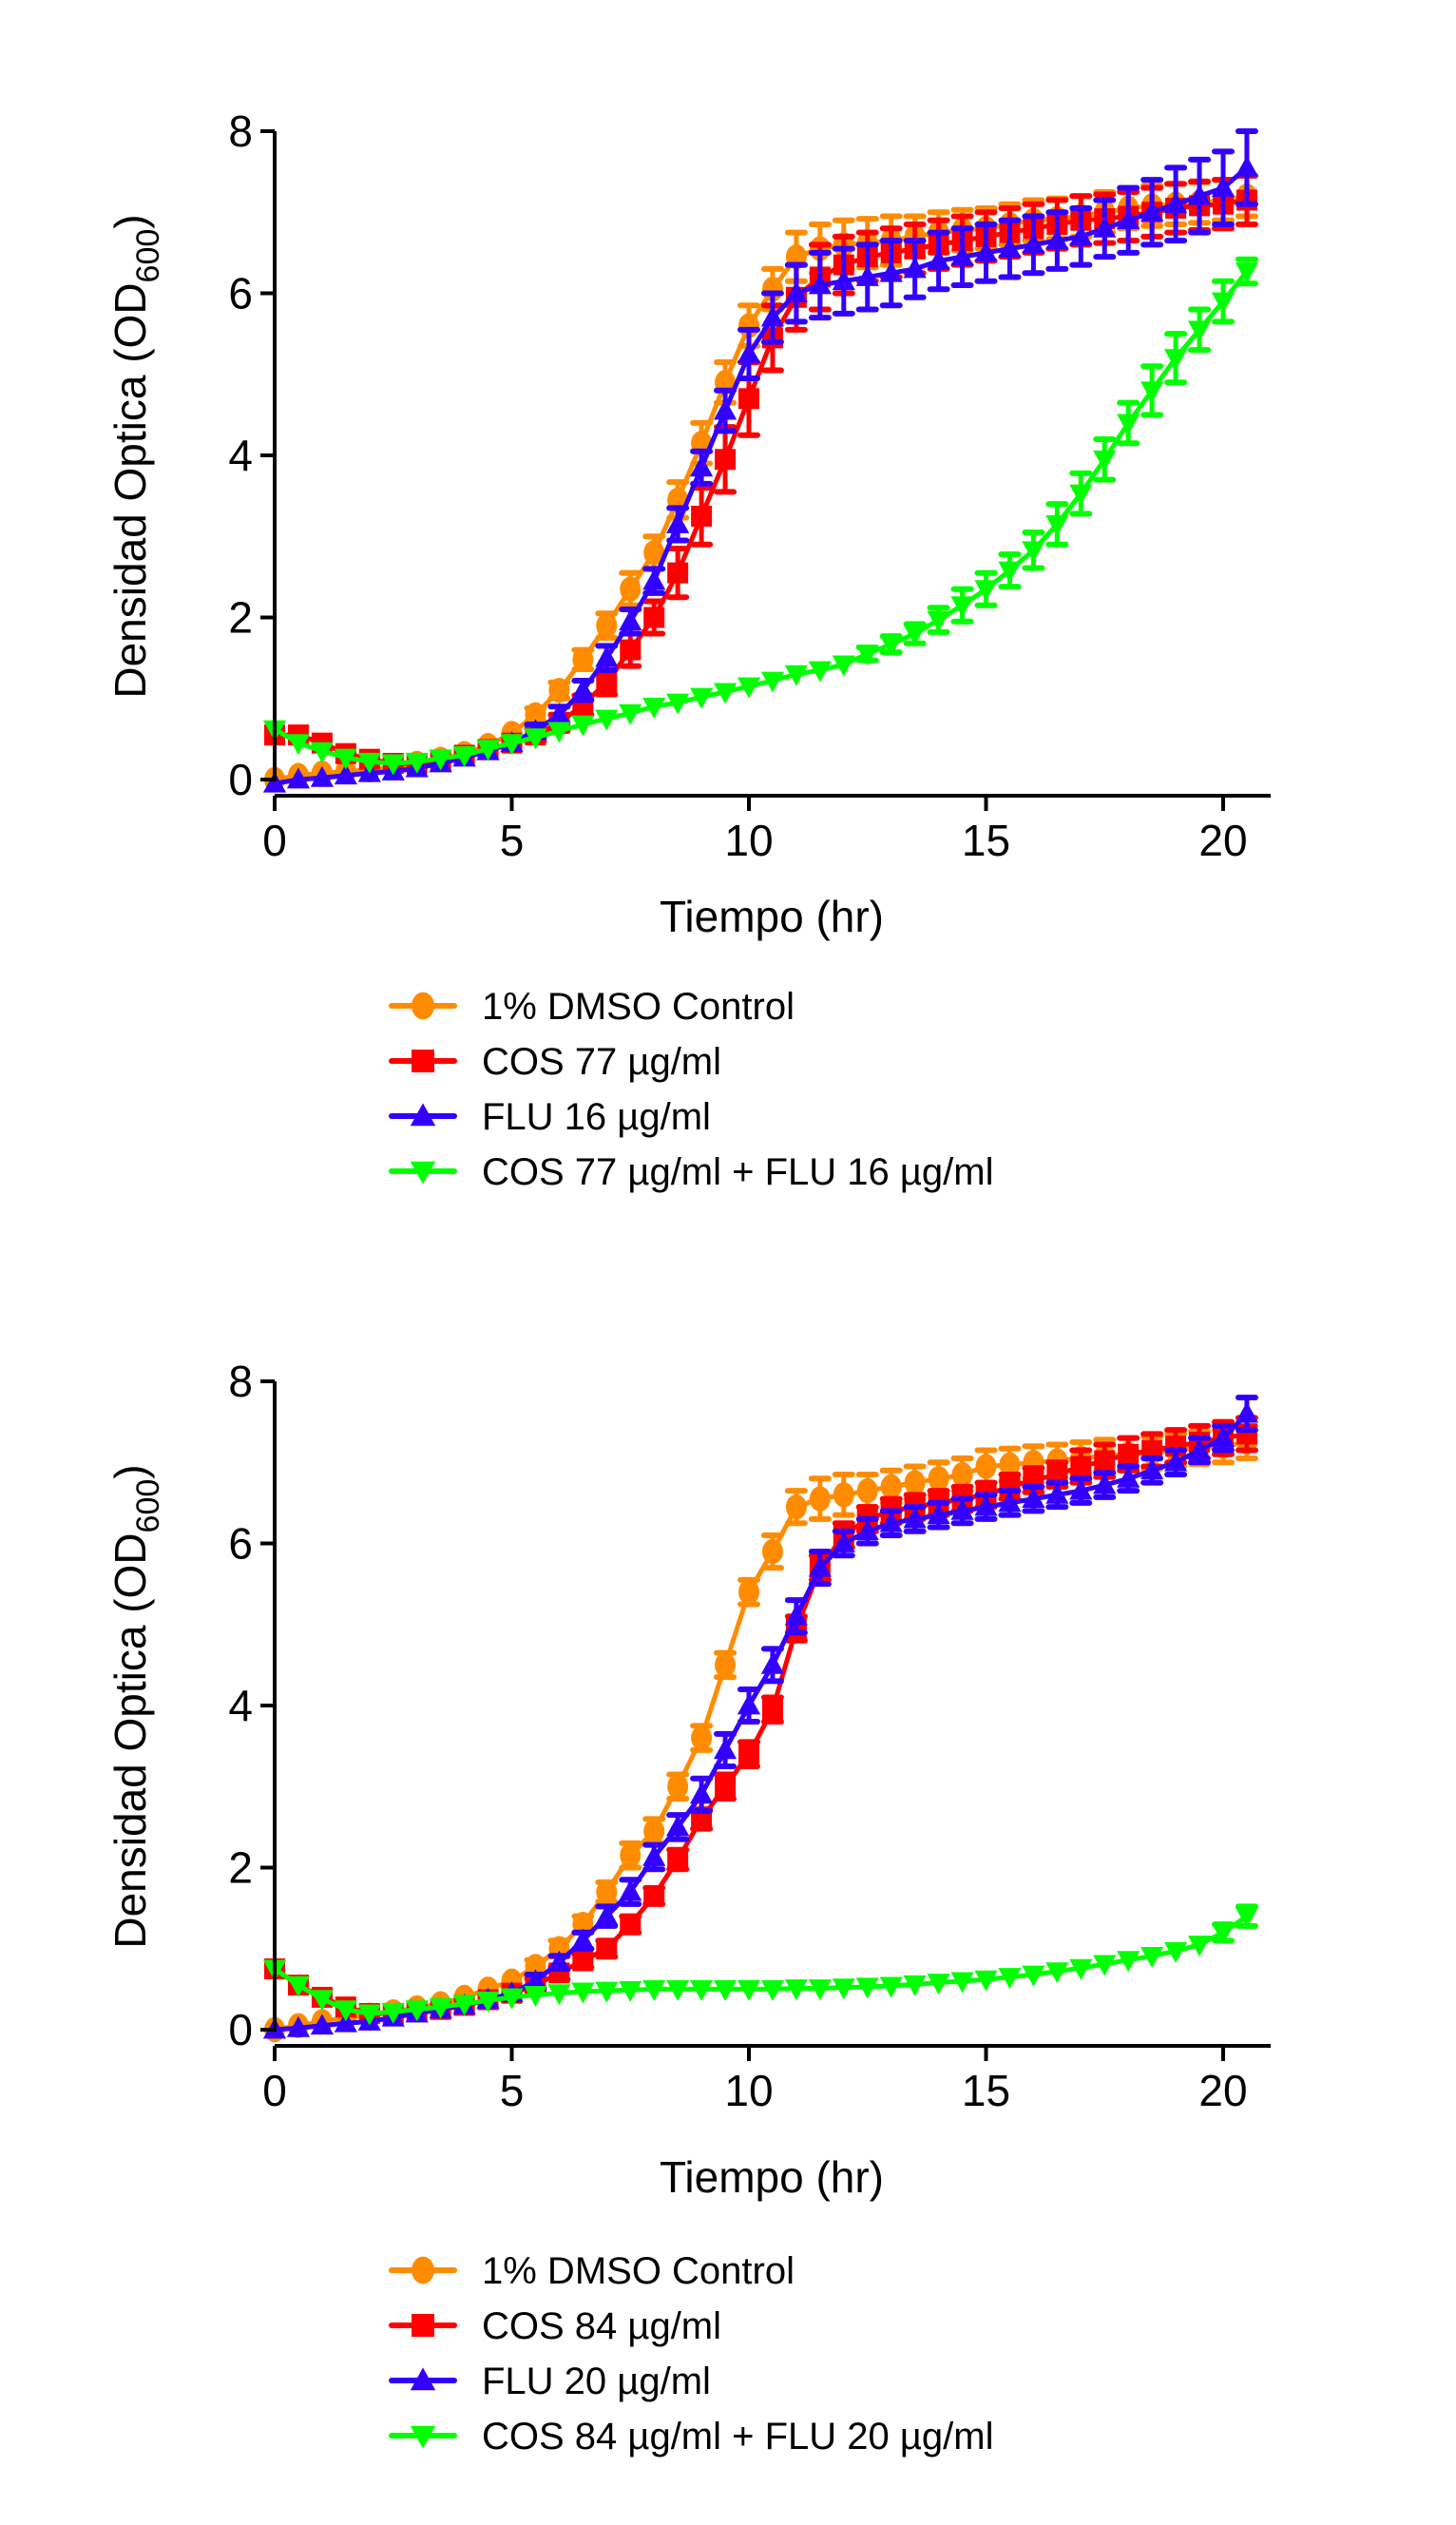 Image resolution: width=1456 pixels, height=2525 pixels. What do you see at coordinates (148, 256) in the screenshot?
I see `y-axis-title-subscript: 600` at bounding box center [148, 256].